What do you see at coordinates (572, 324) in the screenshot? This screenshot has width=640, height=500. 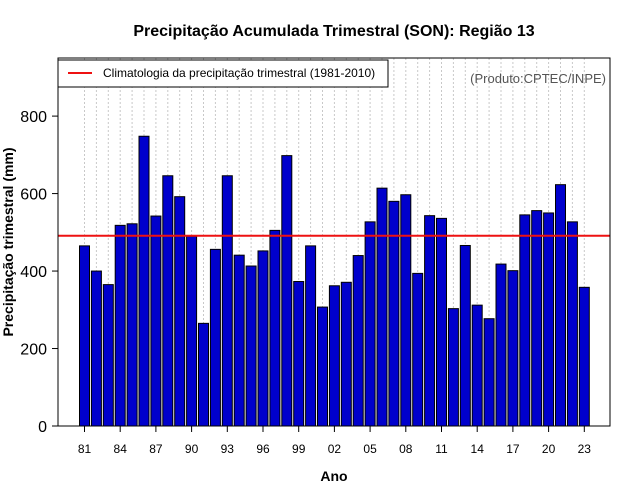 I see `bar-22: 22: 527` at bounding box center [572, 324].